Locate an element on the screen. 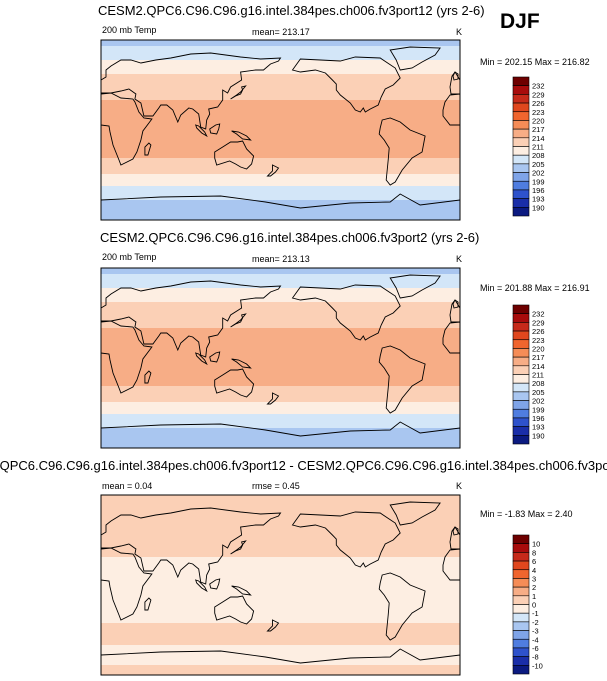 This screenshot has height=681, width=607. season-label: DJF is located at coordinates (520, 21).